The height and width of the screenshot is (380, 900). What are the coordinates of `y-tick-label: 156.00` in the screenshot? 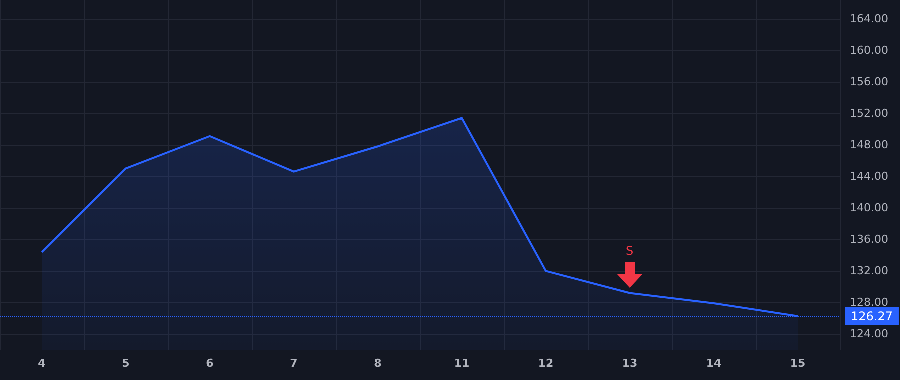 It's located at (869, 81).